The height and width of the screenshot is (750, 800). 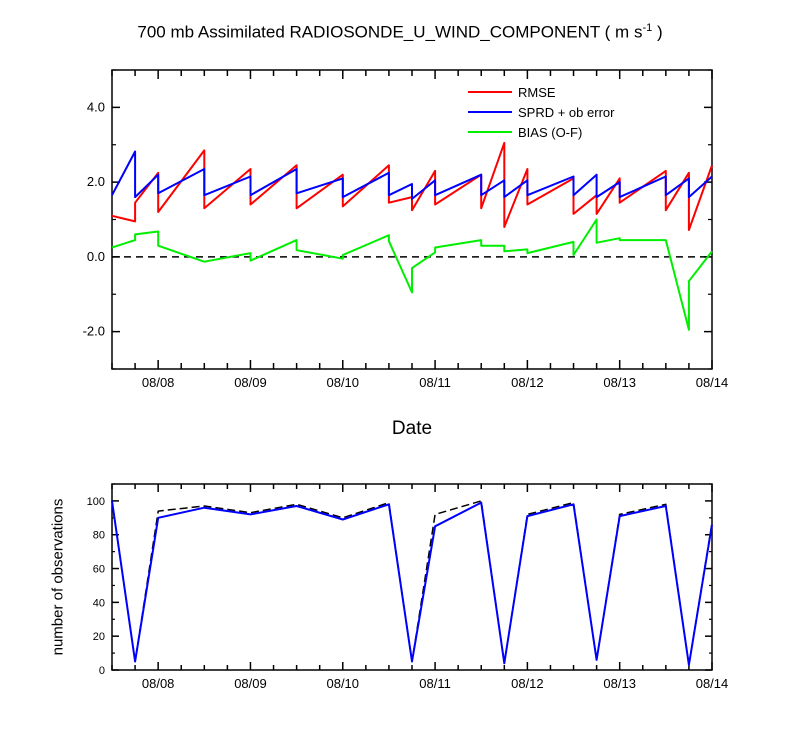 I want to click on top-x-tick-label: 08/12, so click(x=527, y=382).